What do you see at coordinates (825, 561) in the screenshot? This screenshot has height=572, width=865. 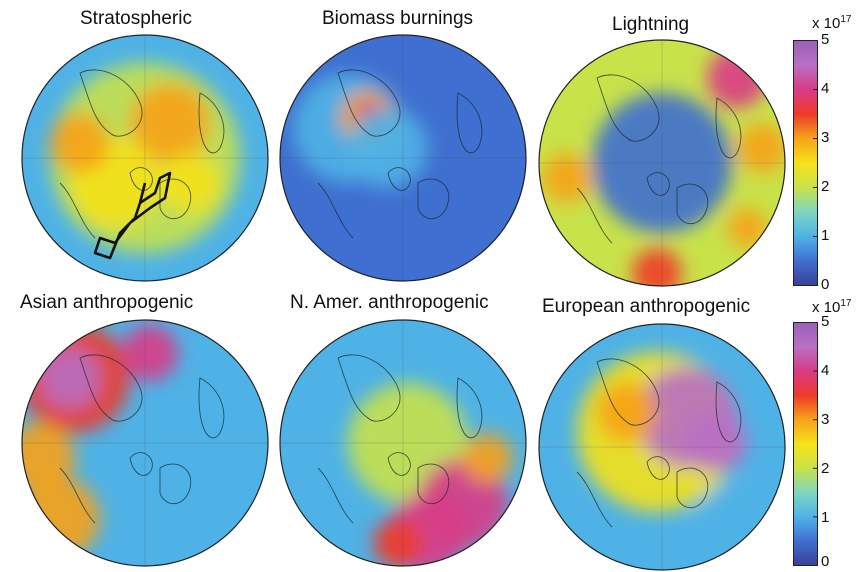 I see `colorbar-bottom-tick: 0` at bounding box center [825, 561].